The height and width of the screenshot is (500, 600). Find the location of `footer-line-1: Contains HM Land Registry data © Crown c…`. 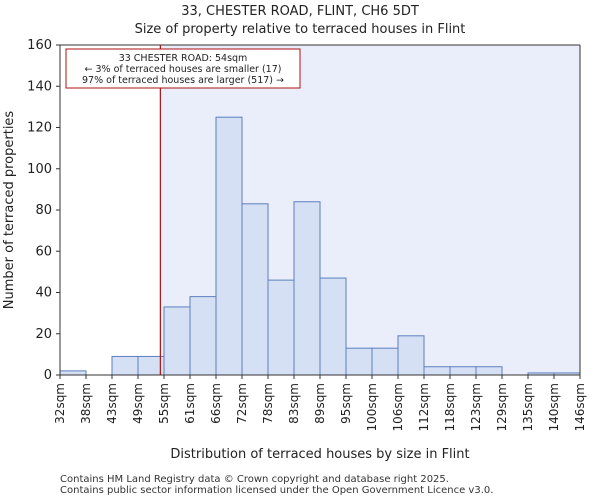

footer-line-1: Contains HM Land Registry data © Crown c… is located at coordinates (254, 479).